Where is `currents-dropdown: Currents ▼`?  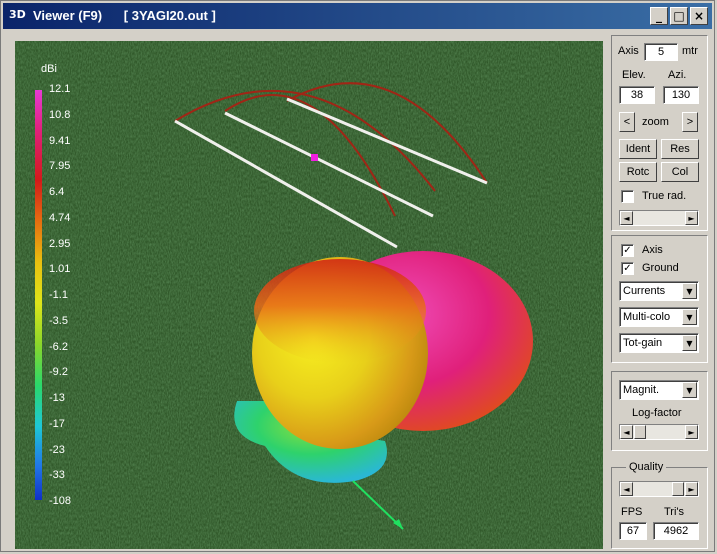
currents-dropdown: Currents ▼ is located at coordinates (659, 291).